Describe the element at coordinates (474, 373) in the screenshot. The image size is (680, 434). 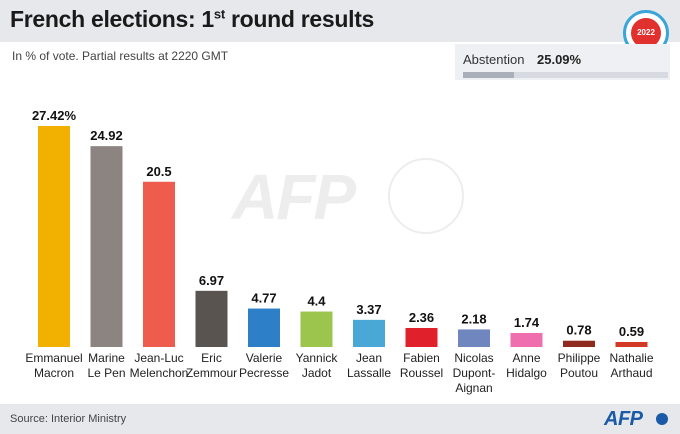
I see `category-label-8-2: Dupont-` at that location.